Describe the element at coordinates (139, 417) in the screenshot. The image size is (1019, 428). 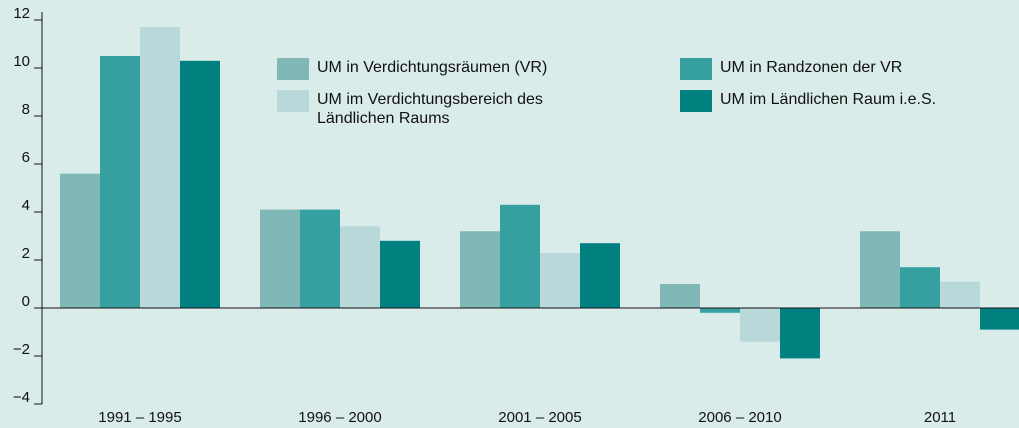
I see `x-tick-label: 1991 – 1995` at that location.